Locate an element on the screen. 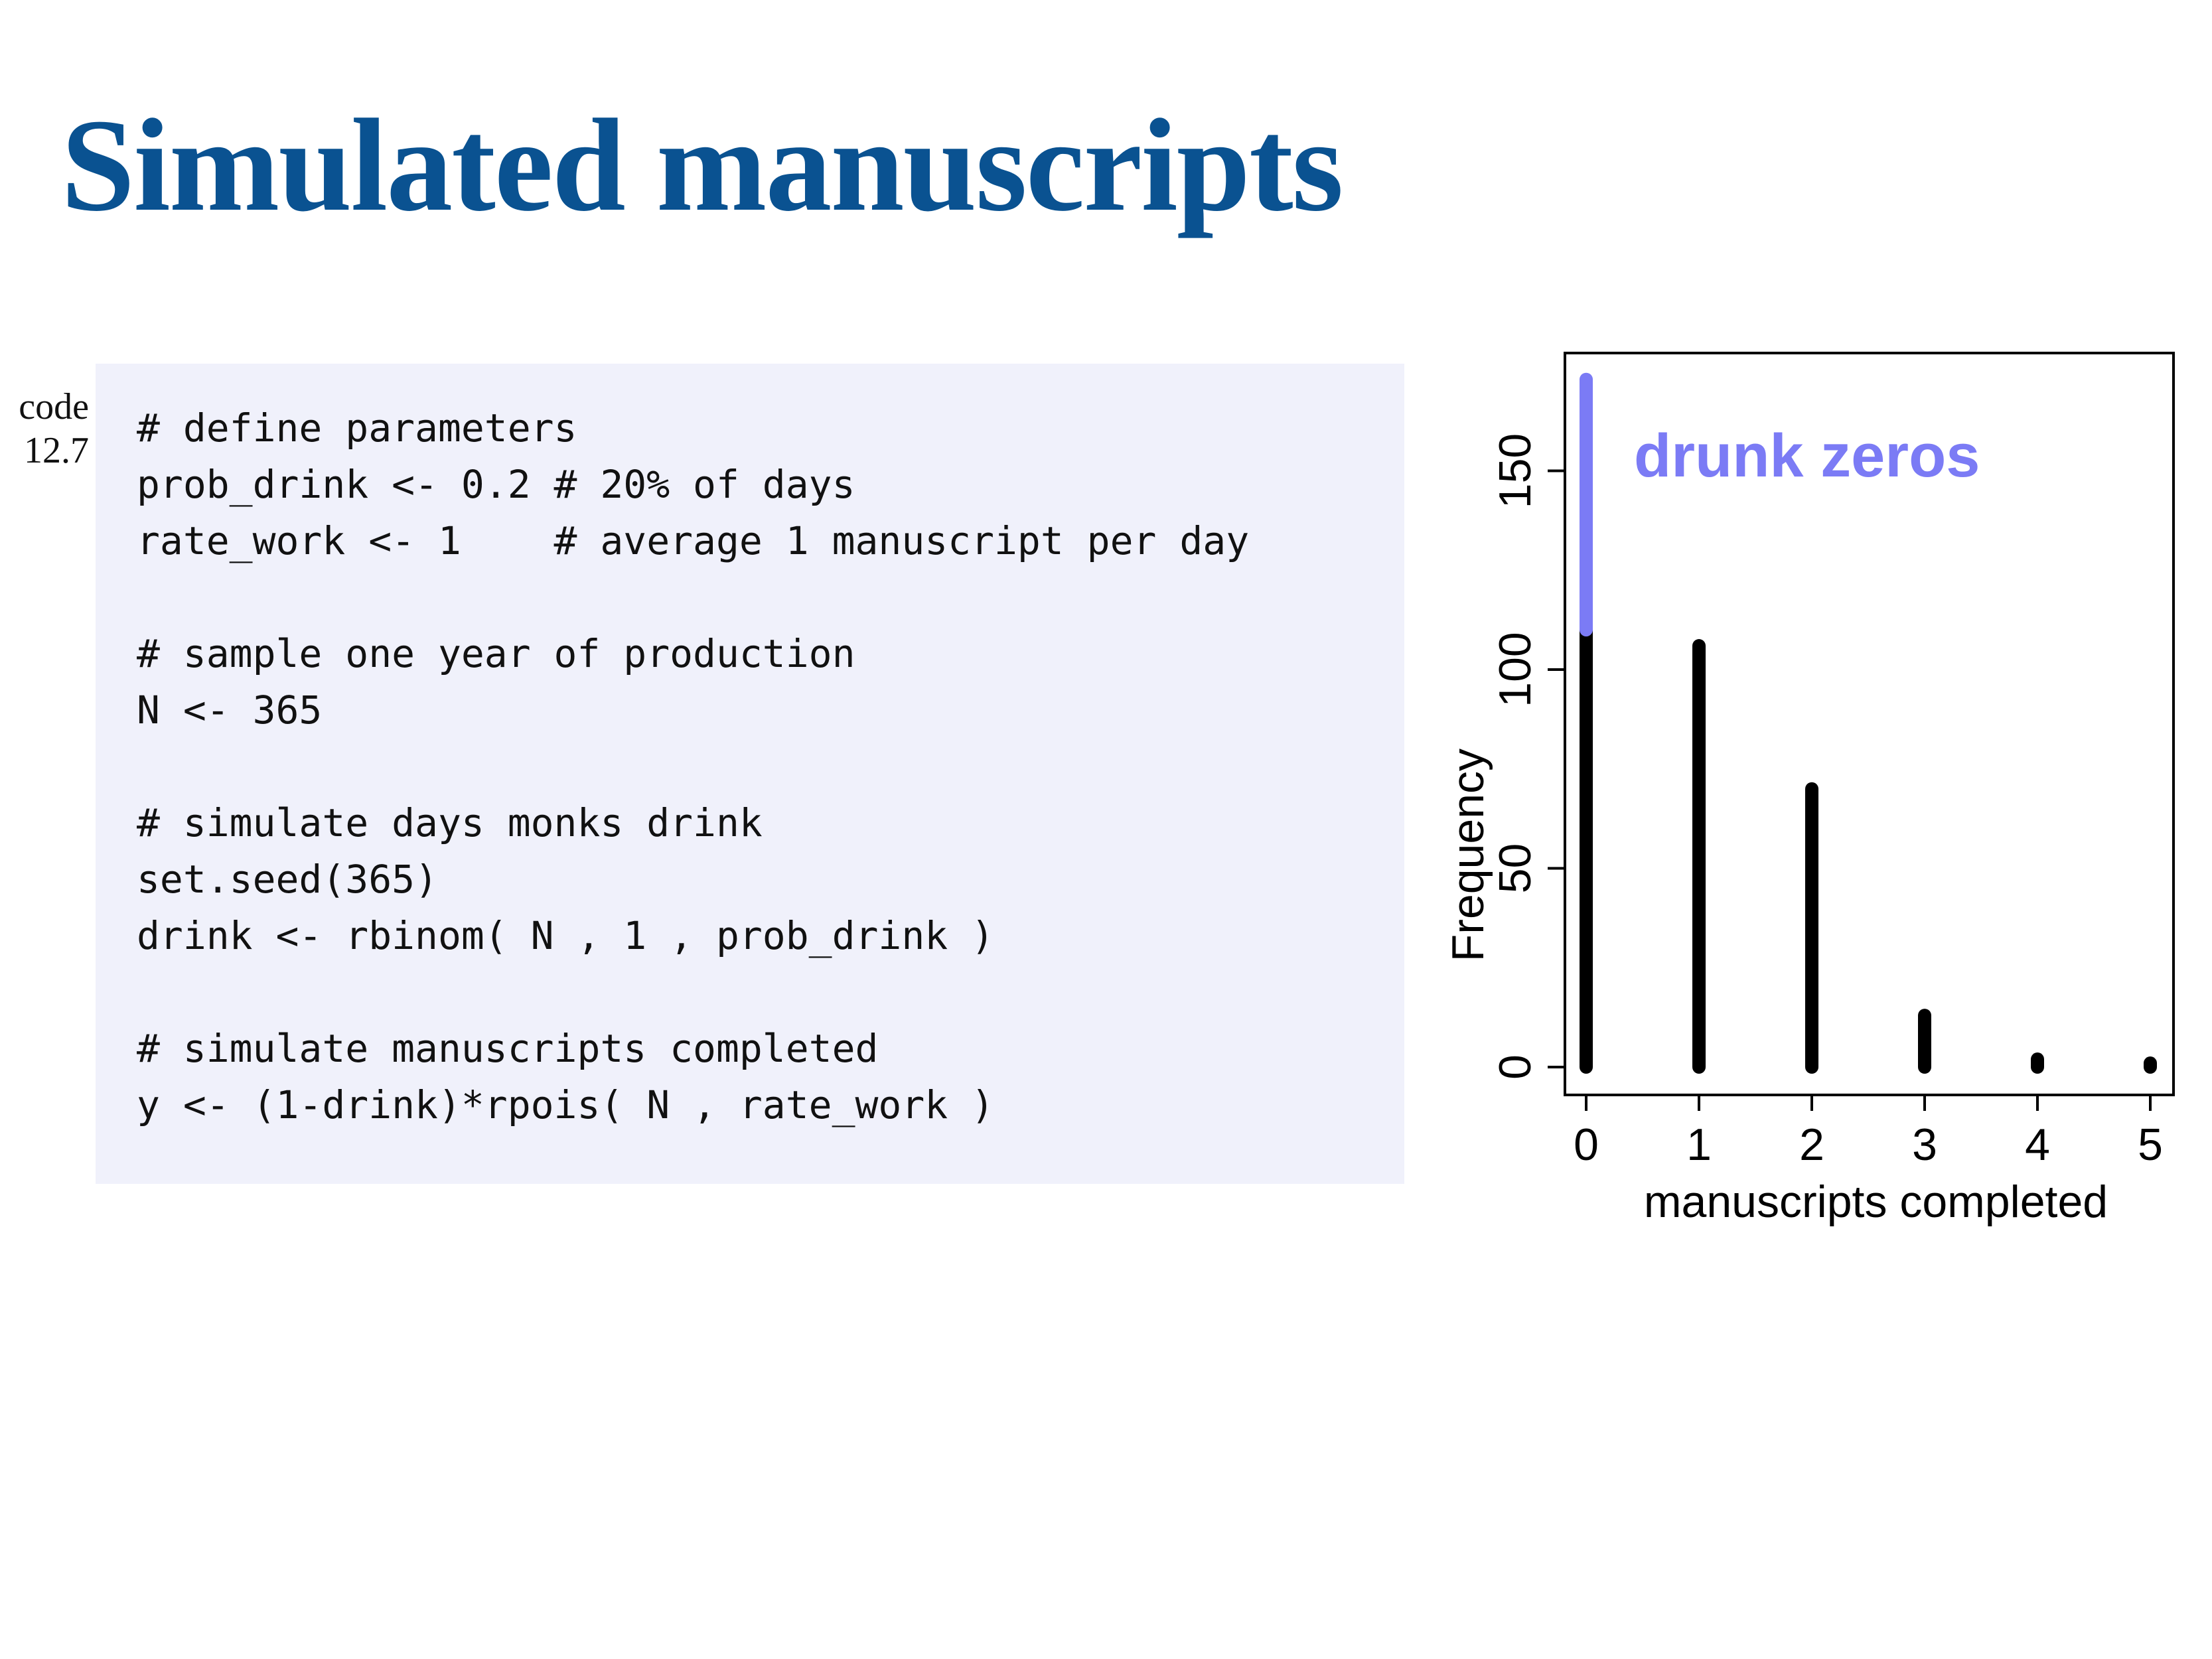  code-line: # define parameters is located at coordinates (357, 428).